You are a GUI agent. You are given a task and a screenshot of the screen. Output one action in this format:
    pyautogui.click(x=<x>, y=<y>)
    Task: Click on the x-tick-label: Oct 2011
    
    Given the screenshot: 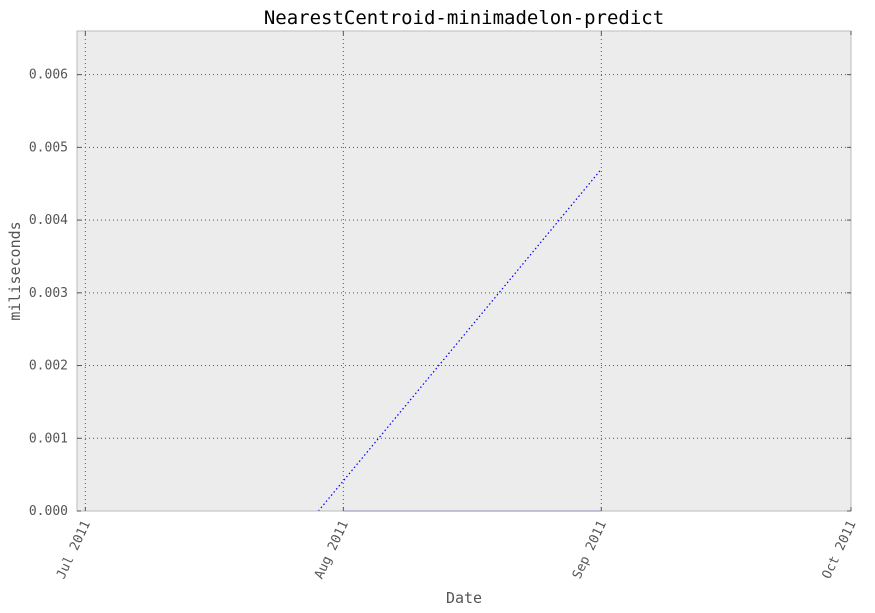 What is the action you would take?
    pyautogui.click(x=840, y=549)
    